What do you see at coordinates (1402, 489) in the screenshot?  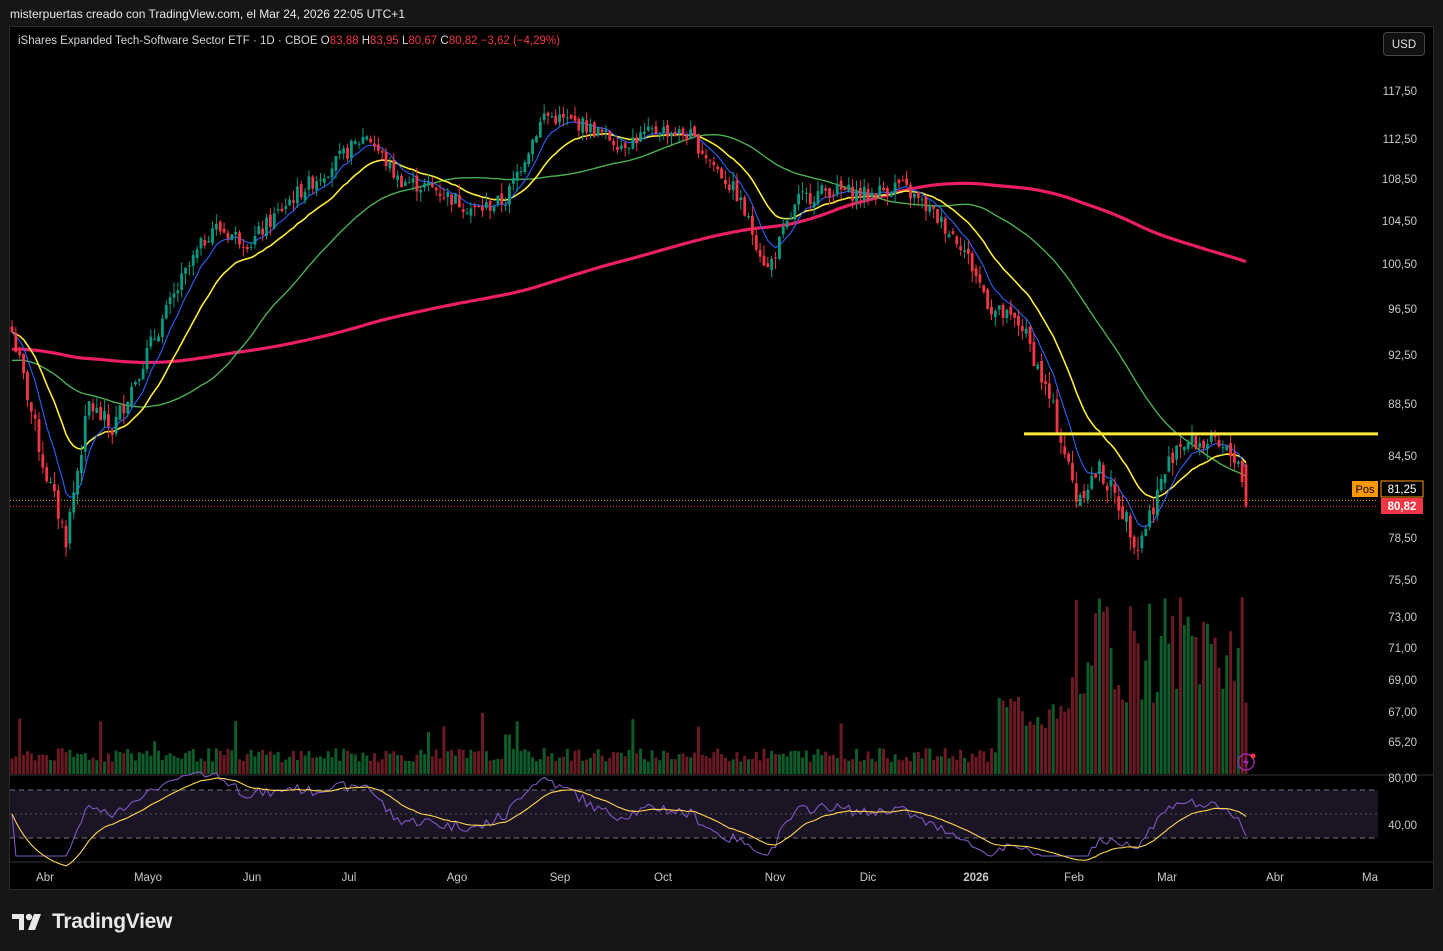 I see `pos-tag-value-bg` at bounding box center [1402, 489].